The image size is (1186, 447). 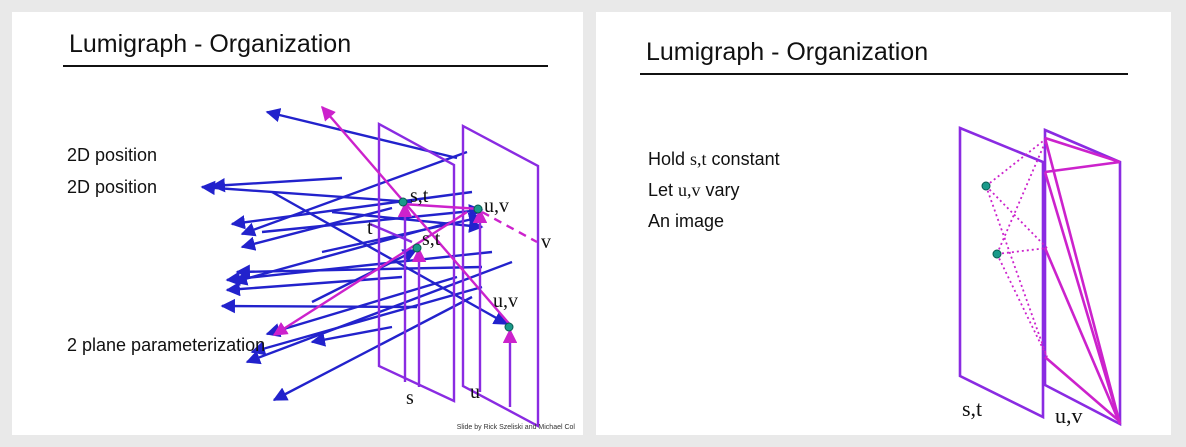 I want to click on label-v-axis: v, so click(x=546, y=242).